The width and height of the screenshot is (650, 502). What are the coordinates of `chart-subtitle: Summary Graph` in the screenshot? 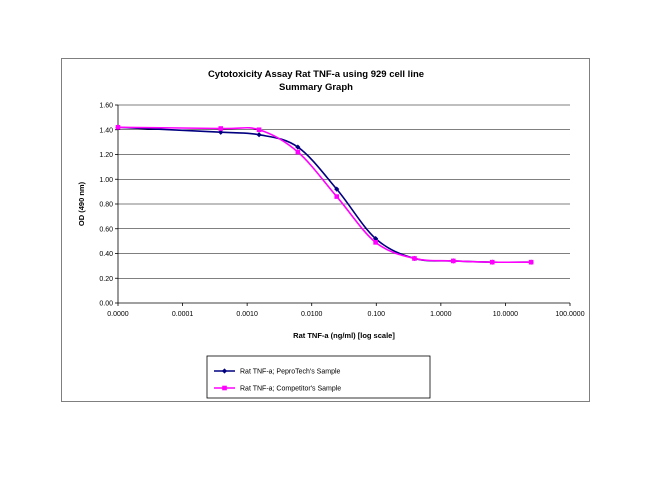 It's located at (316, 87).